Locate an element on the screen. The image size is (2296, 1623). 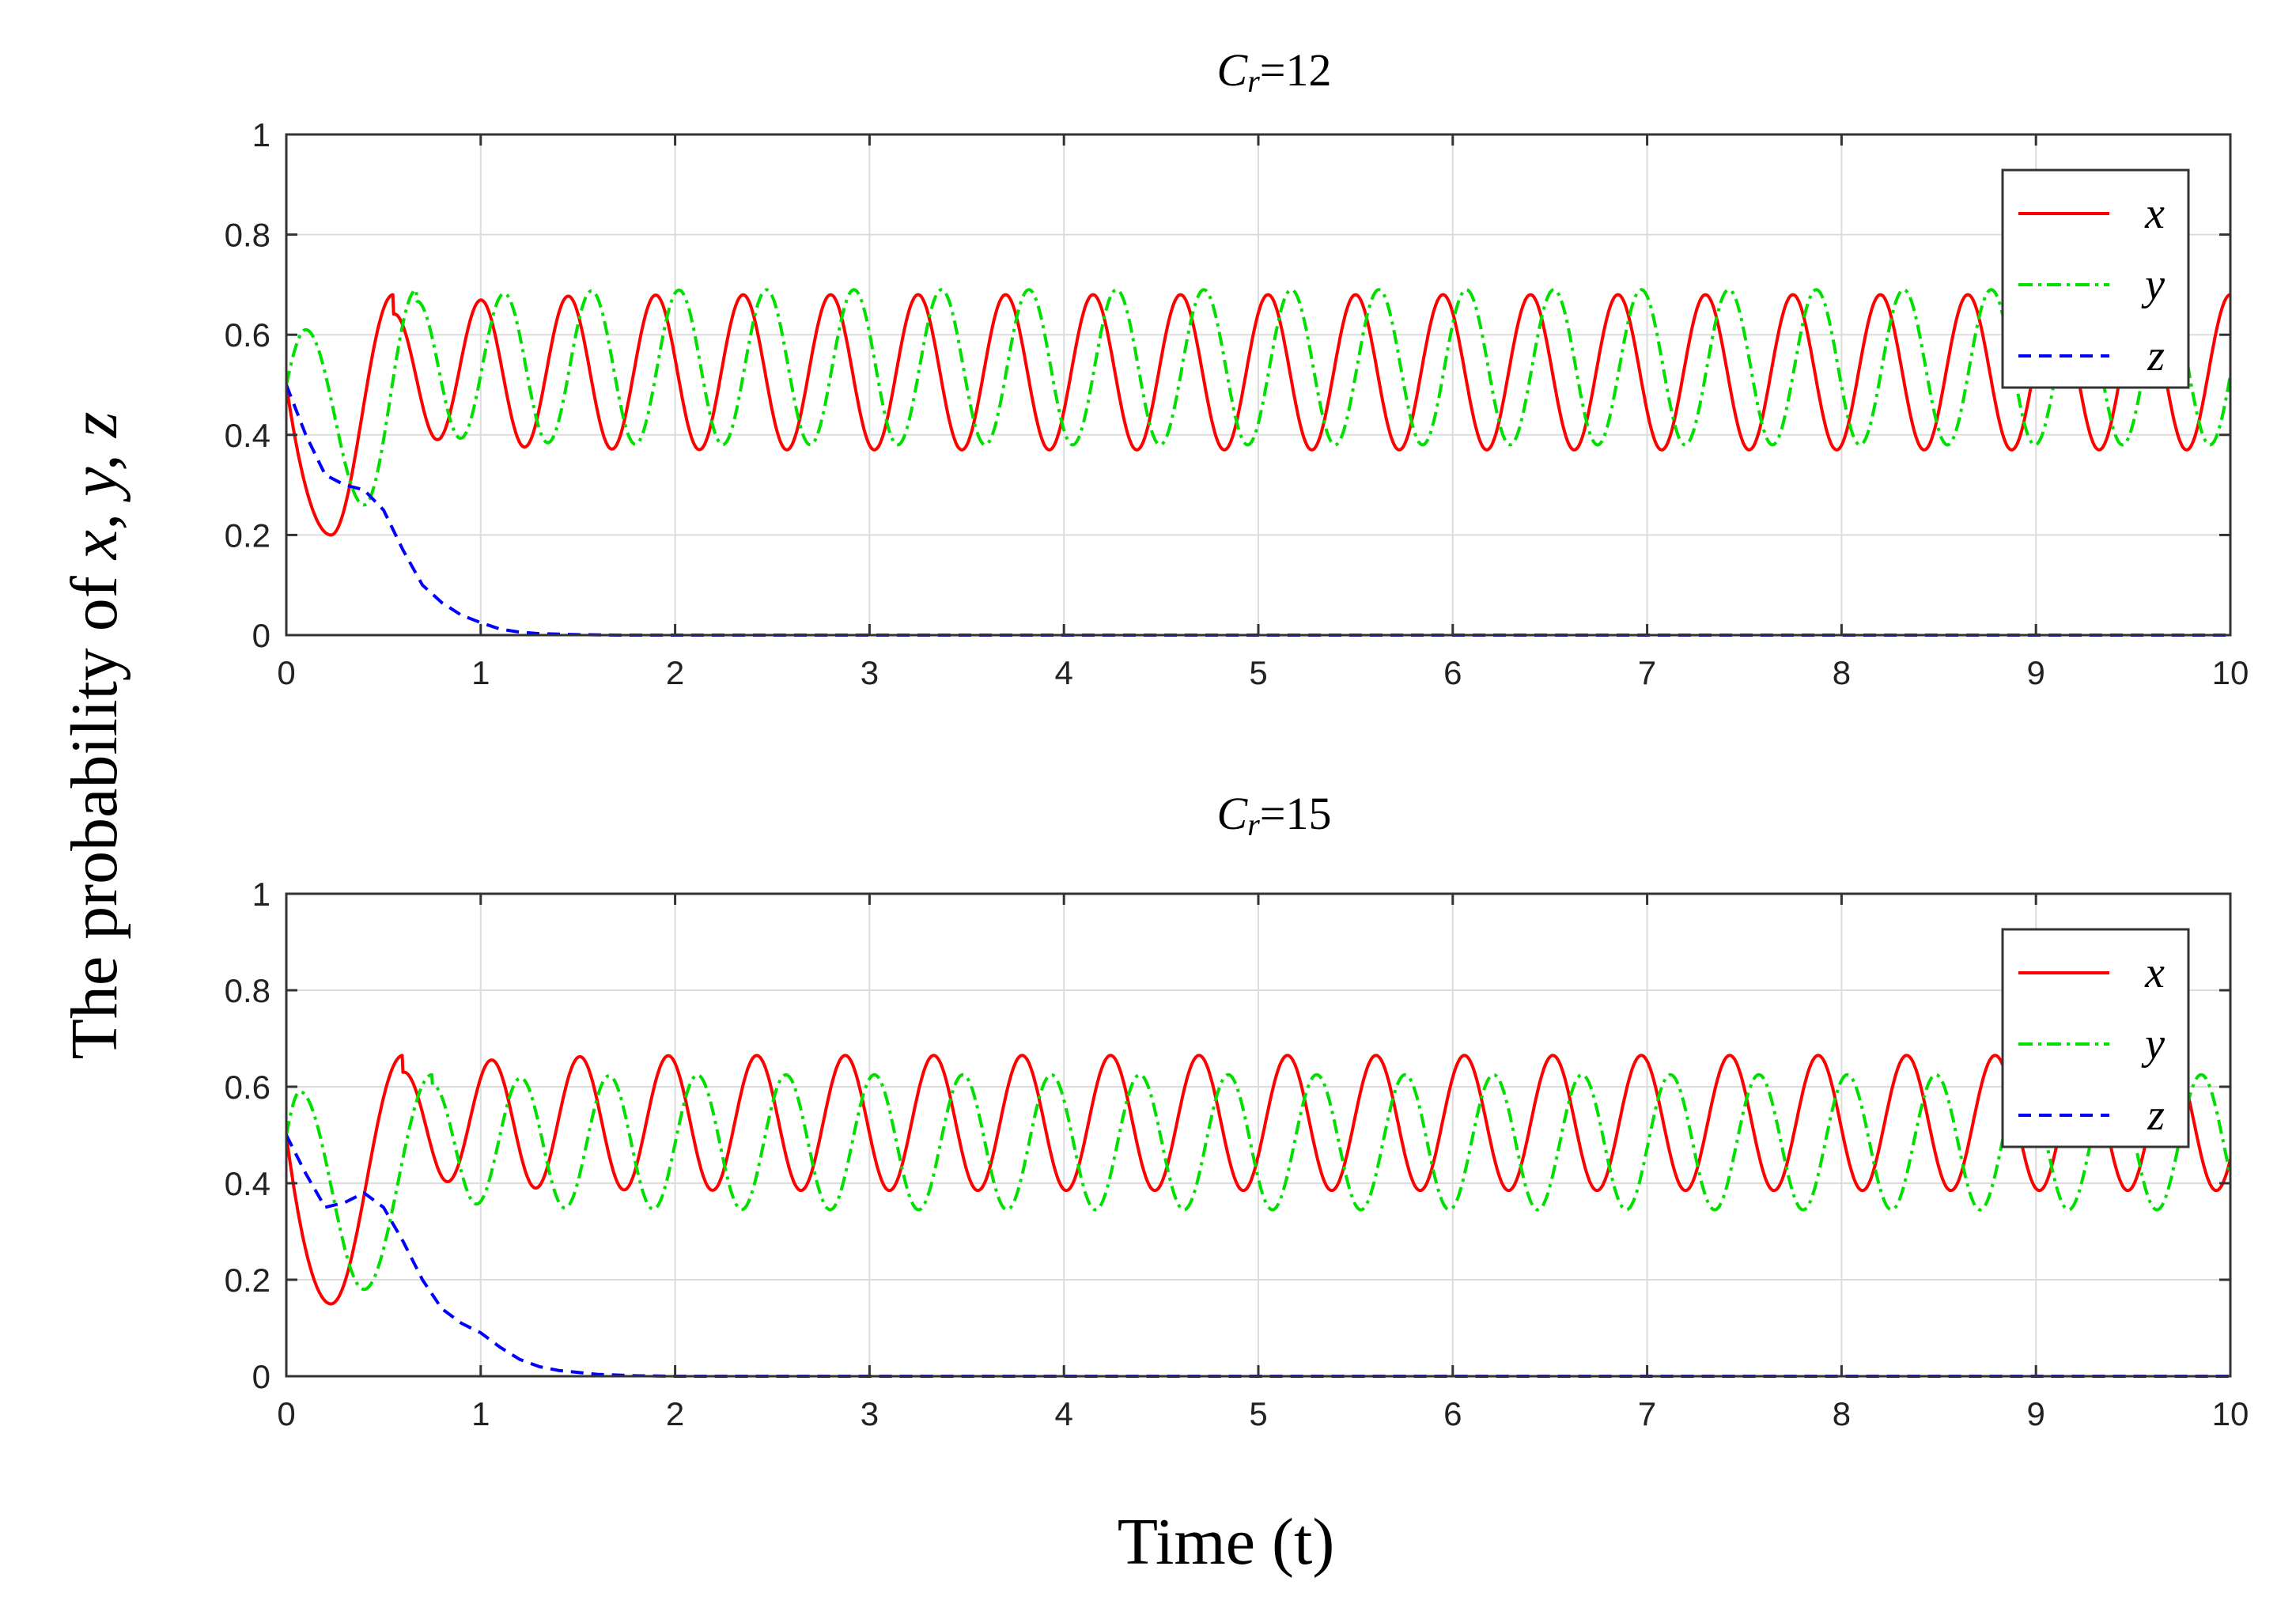
series-line-z is located at coordinates (1258, 1256).